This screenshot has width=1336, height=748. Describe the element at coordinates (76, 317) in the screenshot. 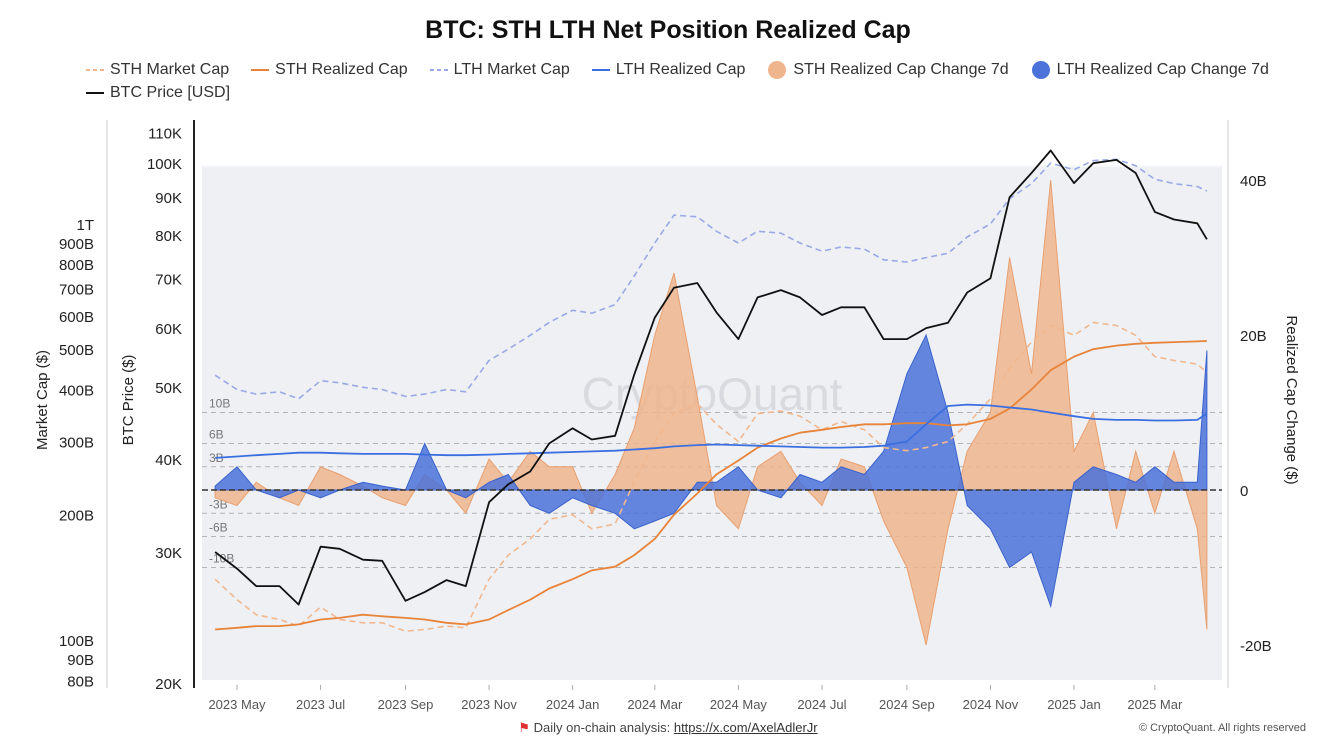

I see `market-cap-tick: 600B` at that location.